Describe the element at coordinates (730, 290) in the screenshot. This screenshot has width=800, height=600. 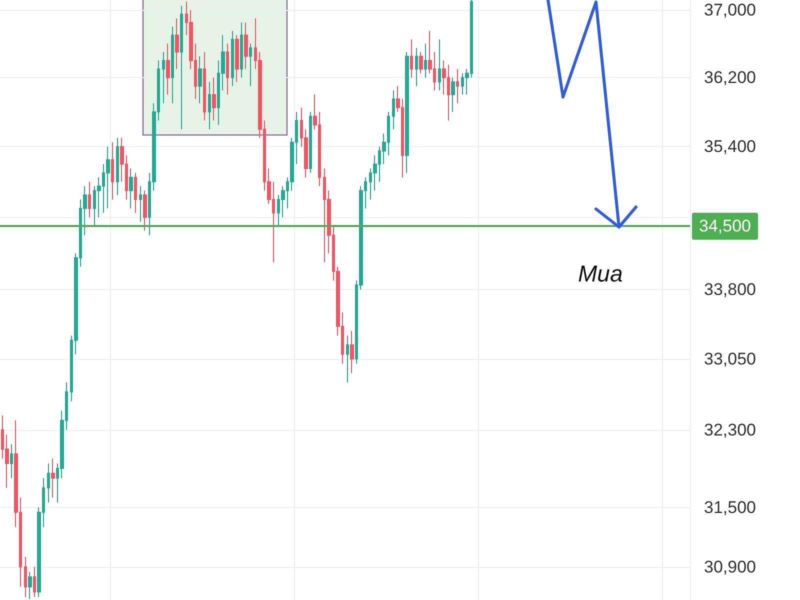
I see `y-tick-label: 33,800` at that location.